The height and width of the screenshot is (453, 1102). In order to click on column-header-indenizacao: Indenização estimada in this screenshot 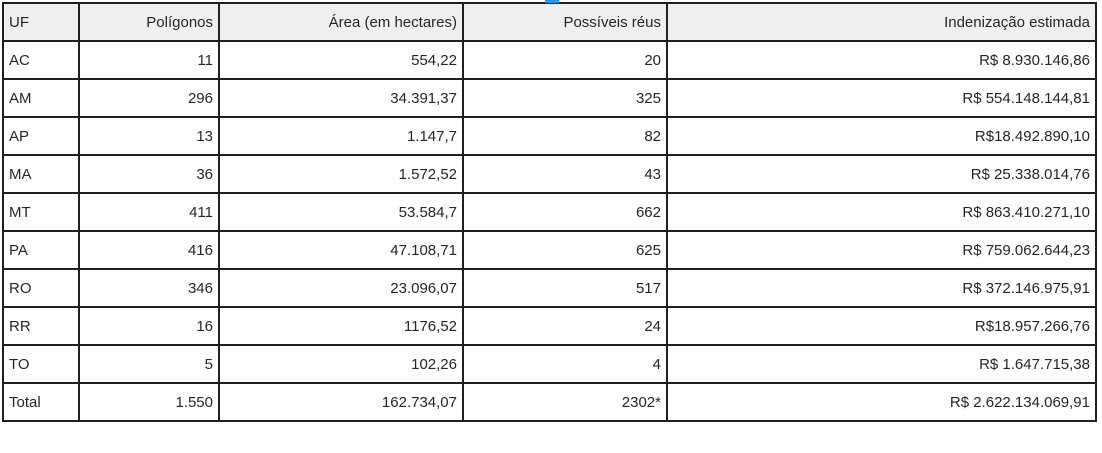, I will do `click(881, 22)`.